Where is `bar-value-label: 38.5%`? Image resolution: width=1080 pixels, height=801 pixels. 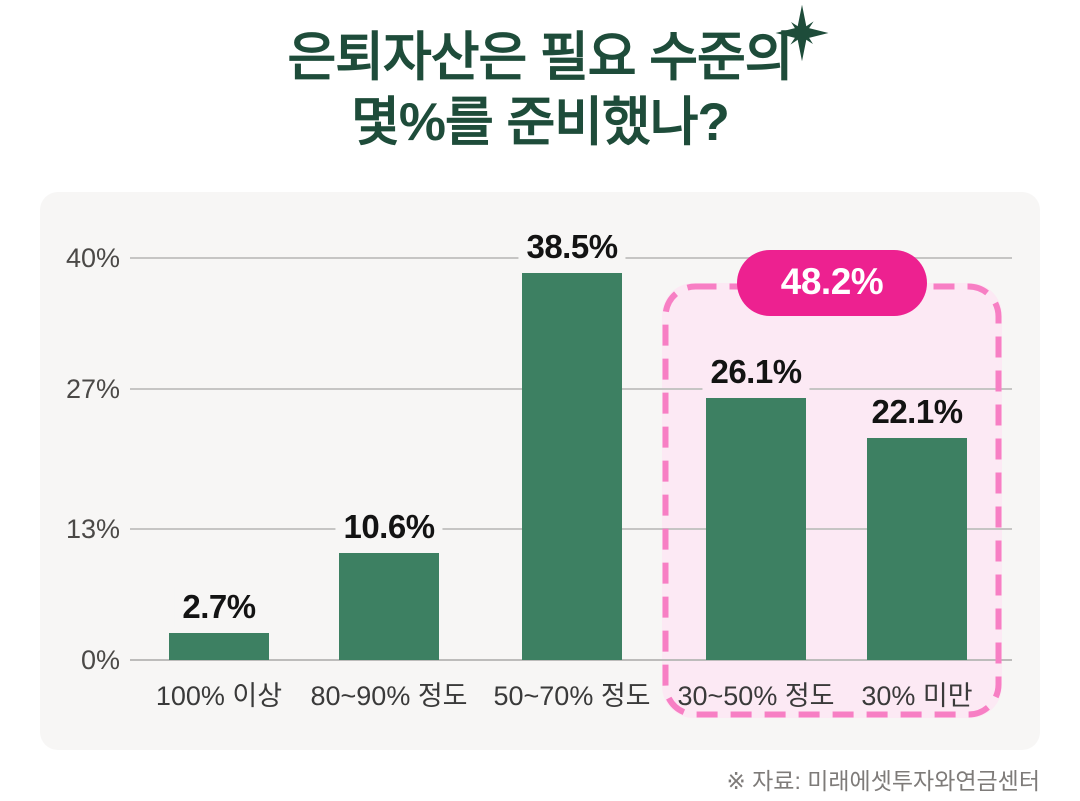 bar-value-label: 38.5% is located at coordinates (572, 247).